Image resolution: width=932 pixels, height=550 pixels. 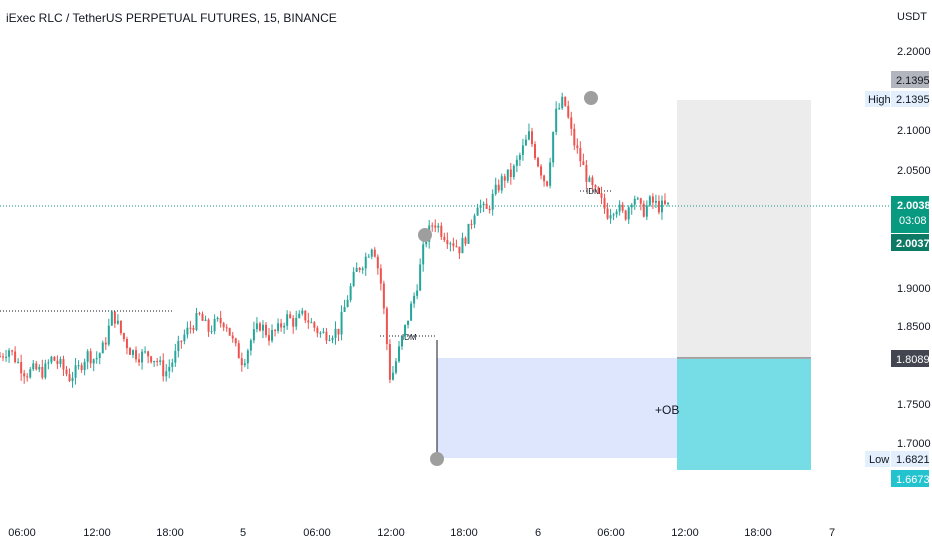 I want to click on last-price-2-text: 2.0037, so click(x=913, y=244).